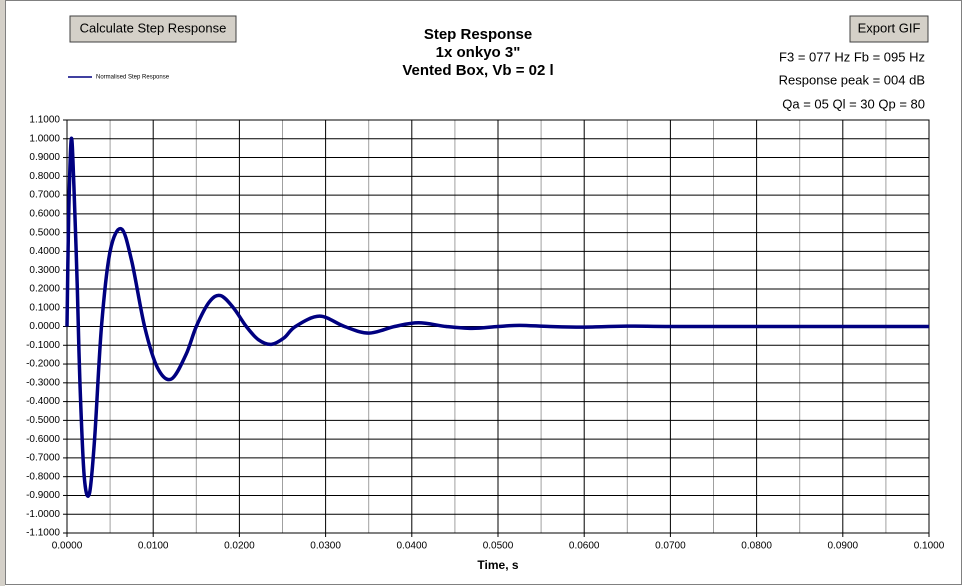 This screenshot has width=963, height=586. Describe the element at coordinates (67, 546) in the screenshot. I see `x-tick-label: 0.0000` at that location.